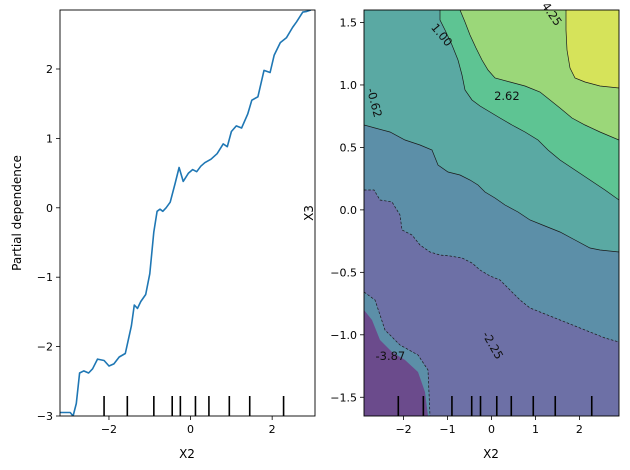 Image resolution: width=630 pixels, height=470 pixels. I want to click on right-xticks: −2 −1 0 1 2, so click(489, 426).